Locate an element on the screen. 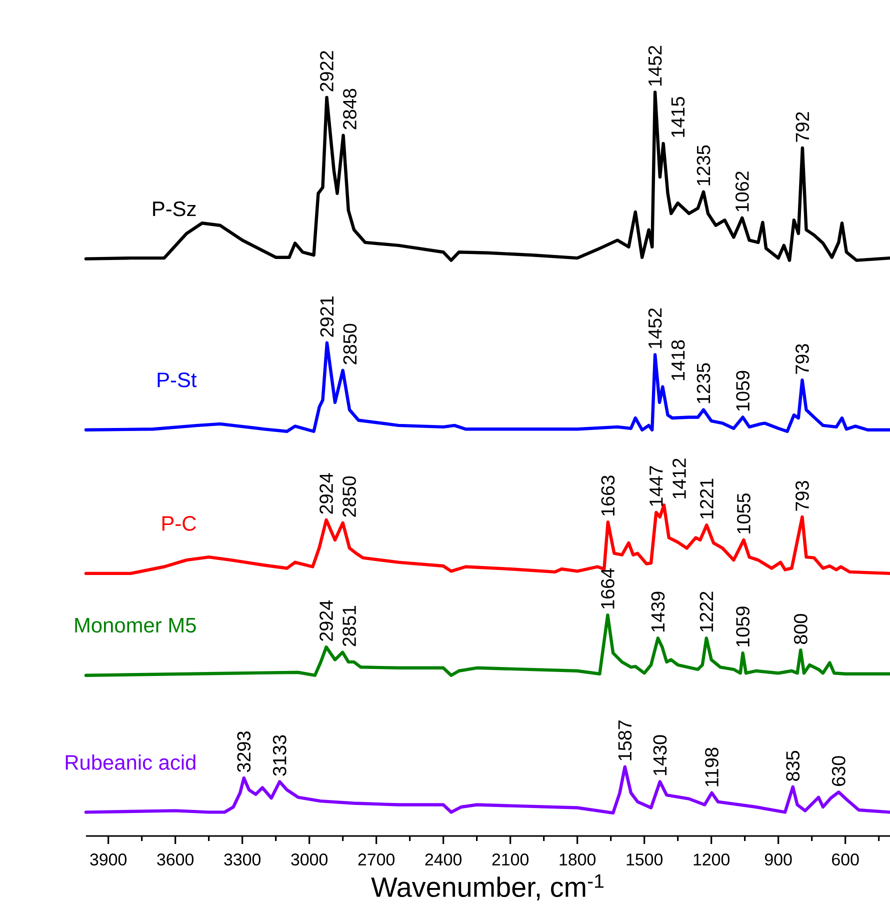  x-tick-label: 1500 is located at coordinates (644, 860).